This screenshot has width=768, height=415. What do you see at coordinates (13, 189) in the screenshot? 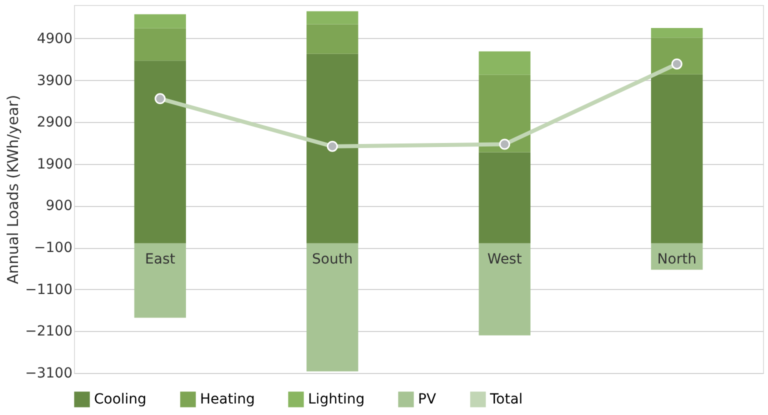
I see `y-axis-title: Annual Loads (KWh/year)` at bounding box center [13, 189].